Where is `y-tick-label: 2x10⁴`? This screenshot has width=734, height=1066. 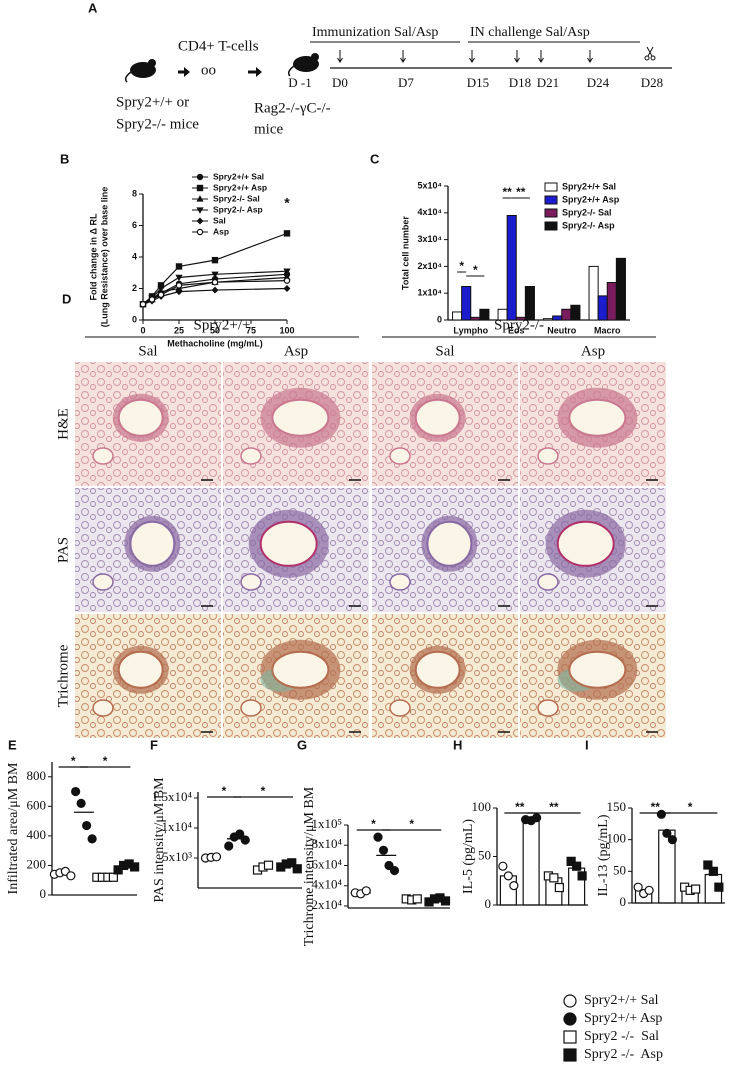
y-tick-label: 2x10⁴ is located at coordinates (430, 266).